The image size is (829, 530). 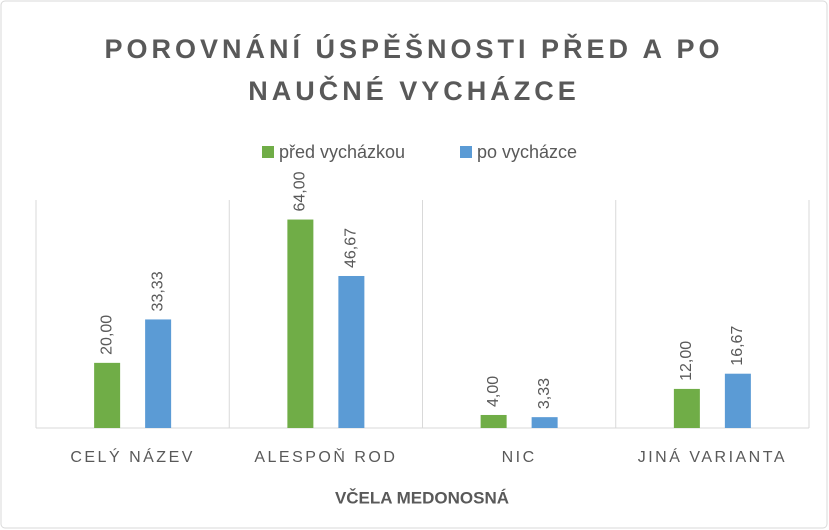 I want to click on x-tick-label: ALESPOŇ ROD, so click(x=325, y=456).